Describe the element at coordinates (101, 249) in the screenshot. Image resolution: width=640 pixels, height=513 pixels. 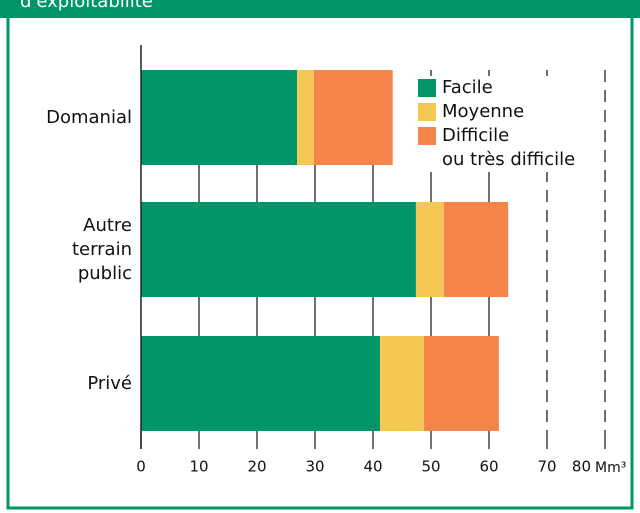
I see `category-label: Autre terrain public` at that location.